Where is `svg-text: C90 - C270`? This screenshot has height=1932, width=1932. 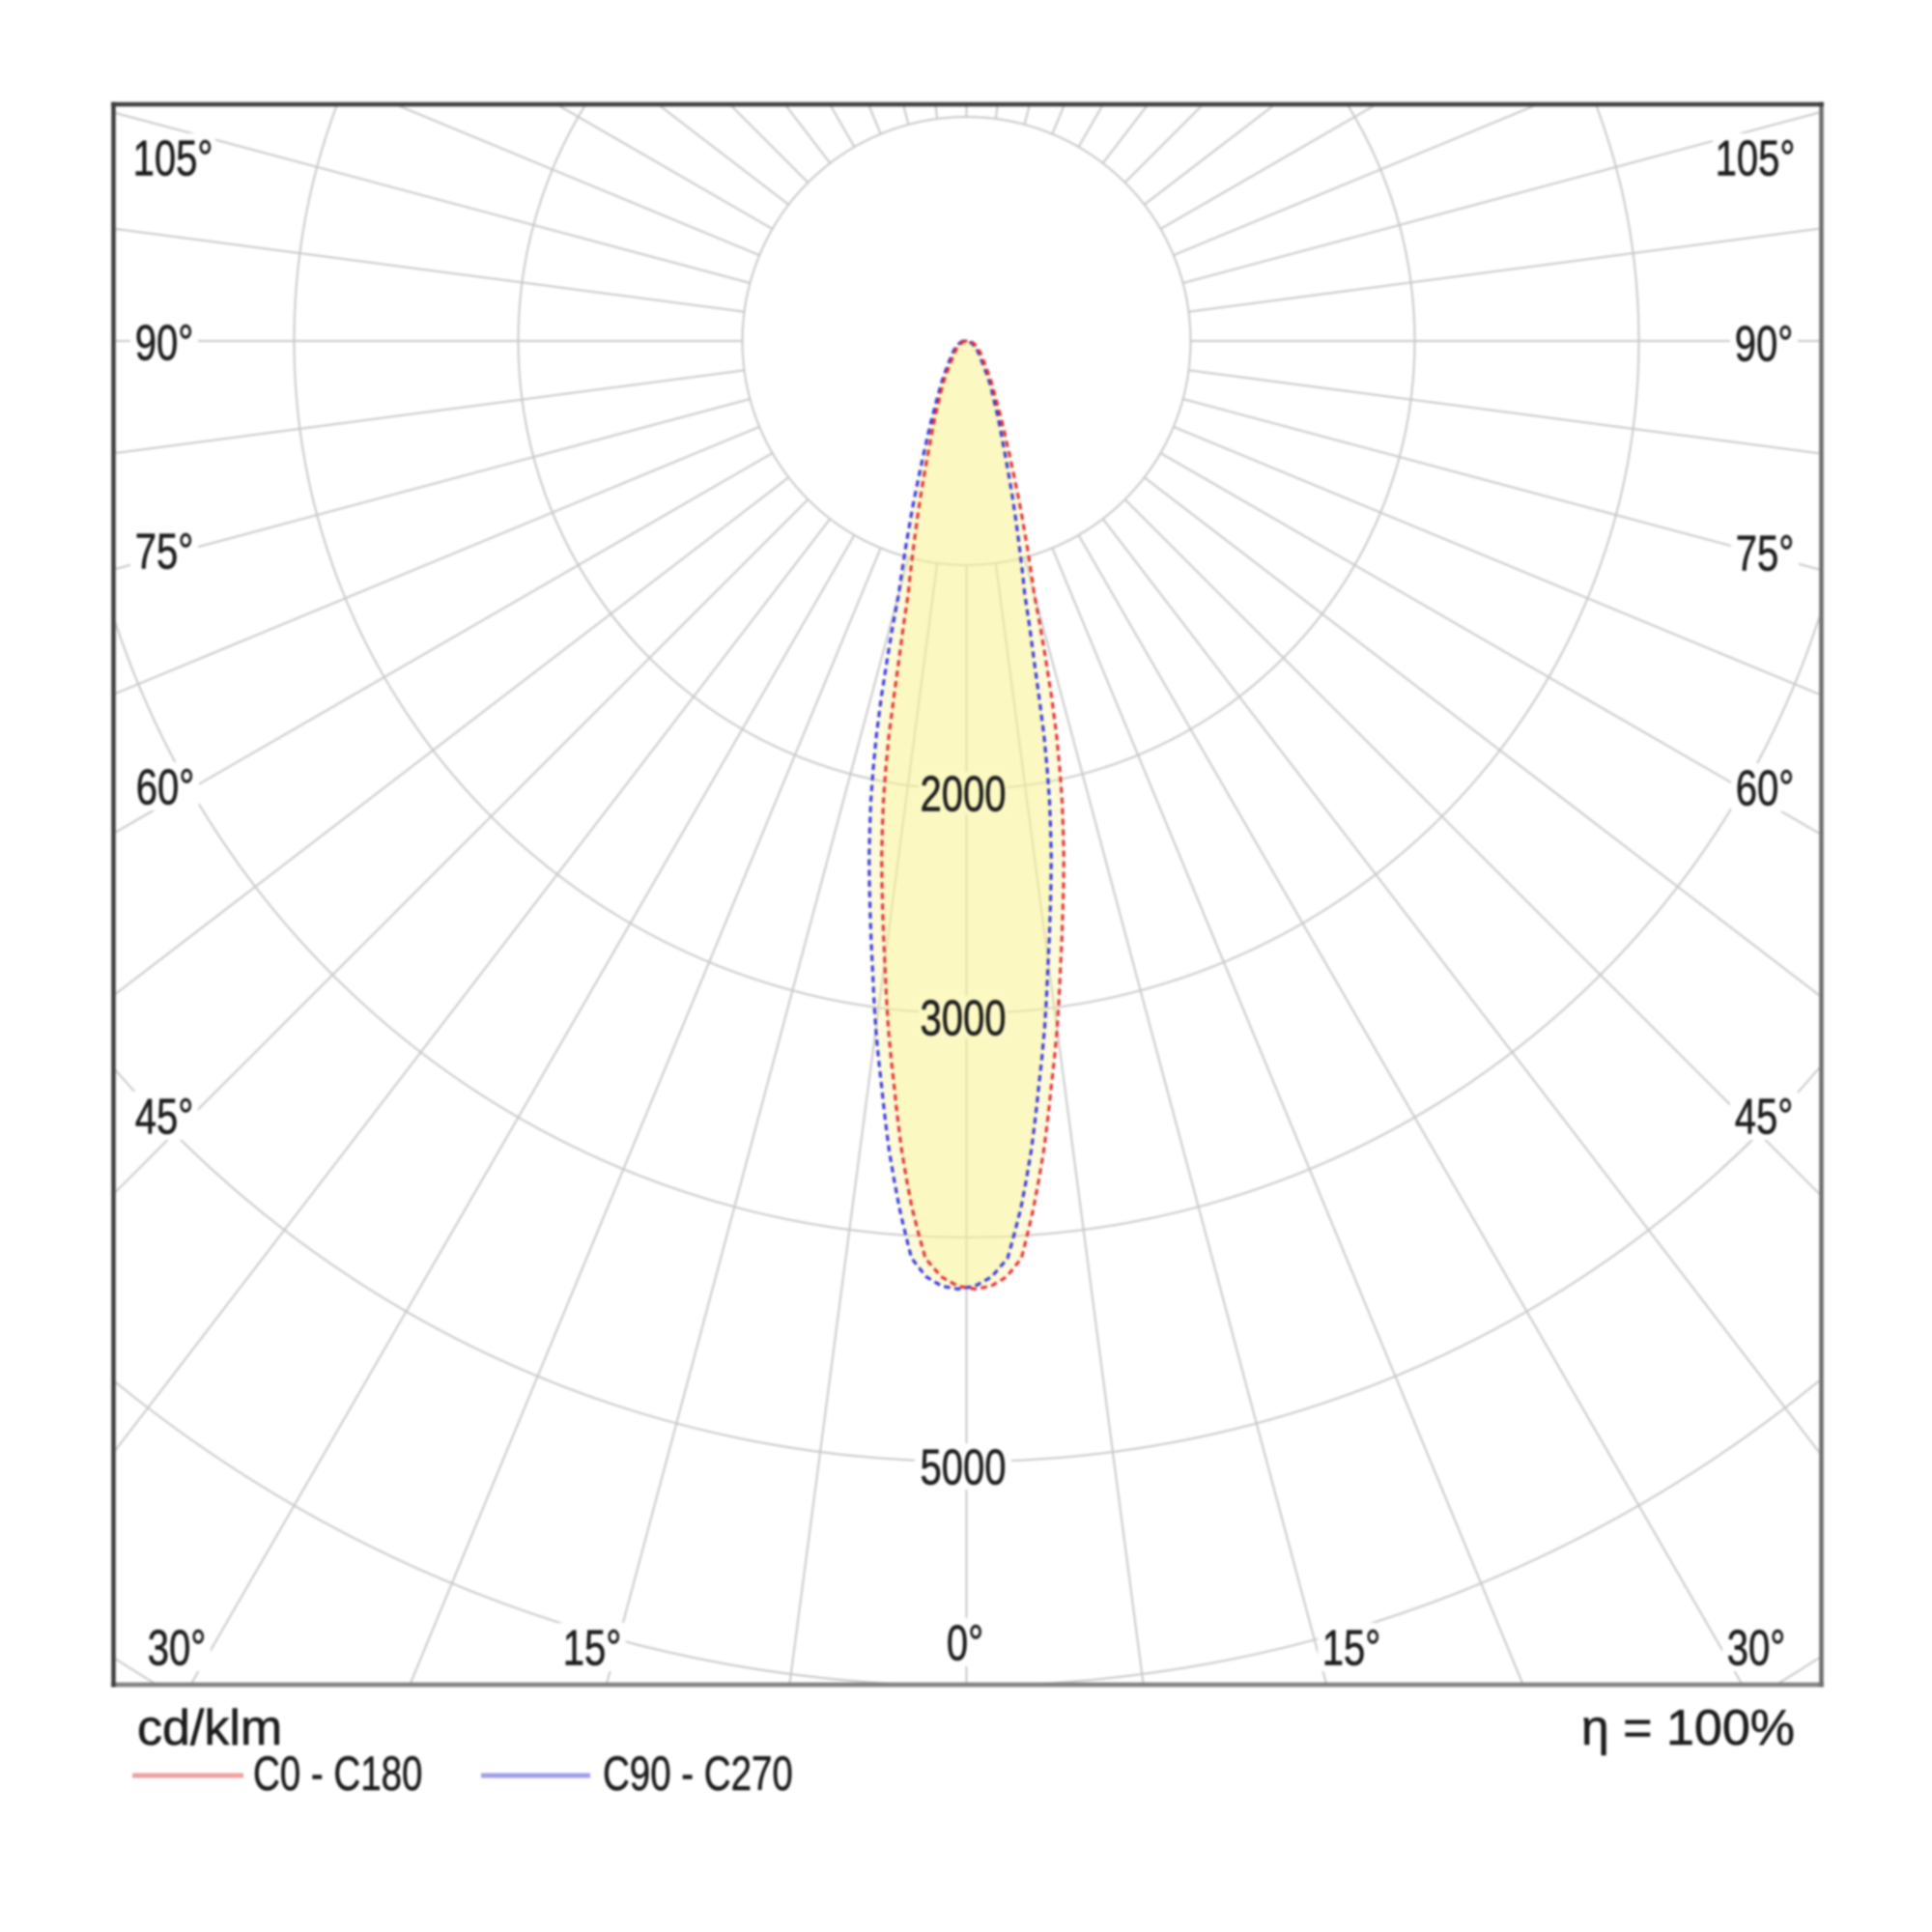
svg-text: C90 - C270 is located at coordinates (698, 1774).